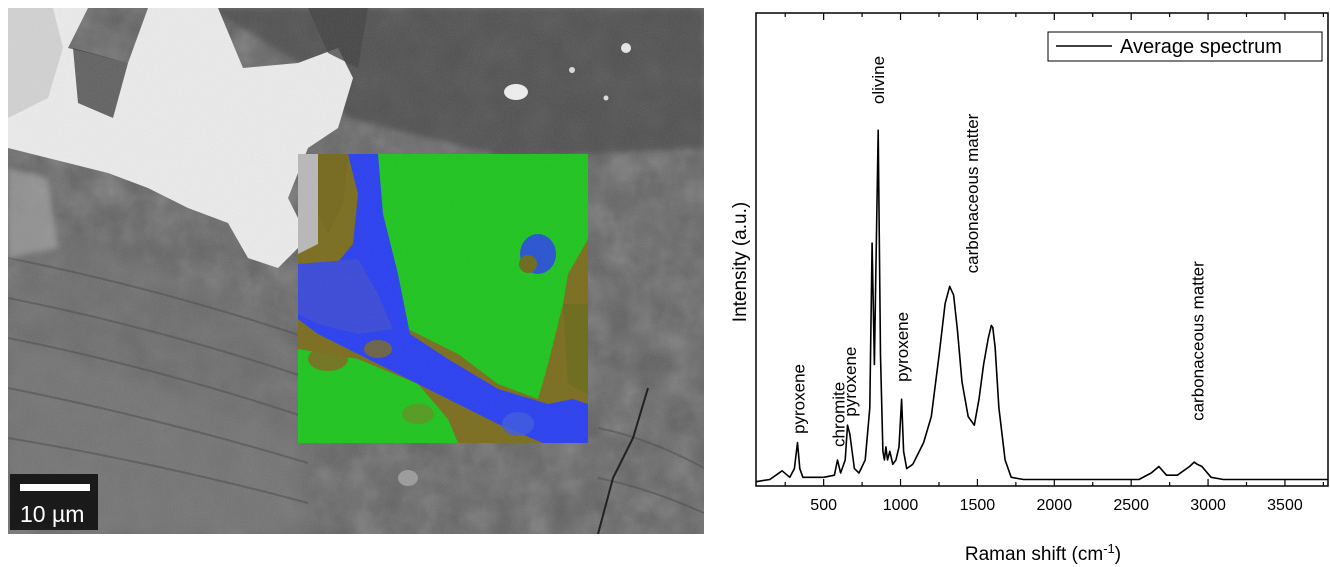  I want to click on y-axis-label: Intensity (a.u.), so click(740, 262).